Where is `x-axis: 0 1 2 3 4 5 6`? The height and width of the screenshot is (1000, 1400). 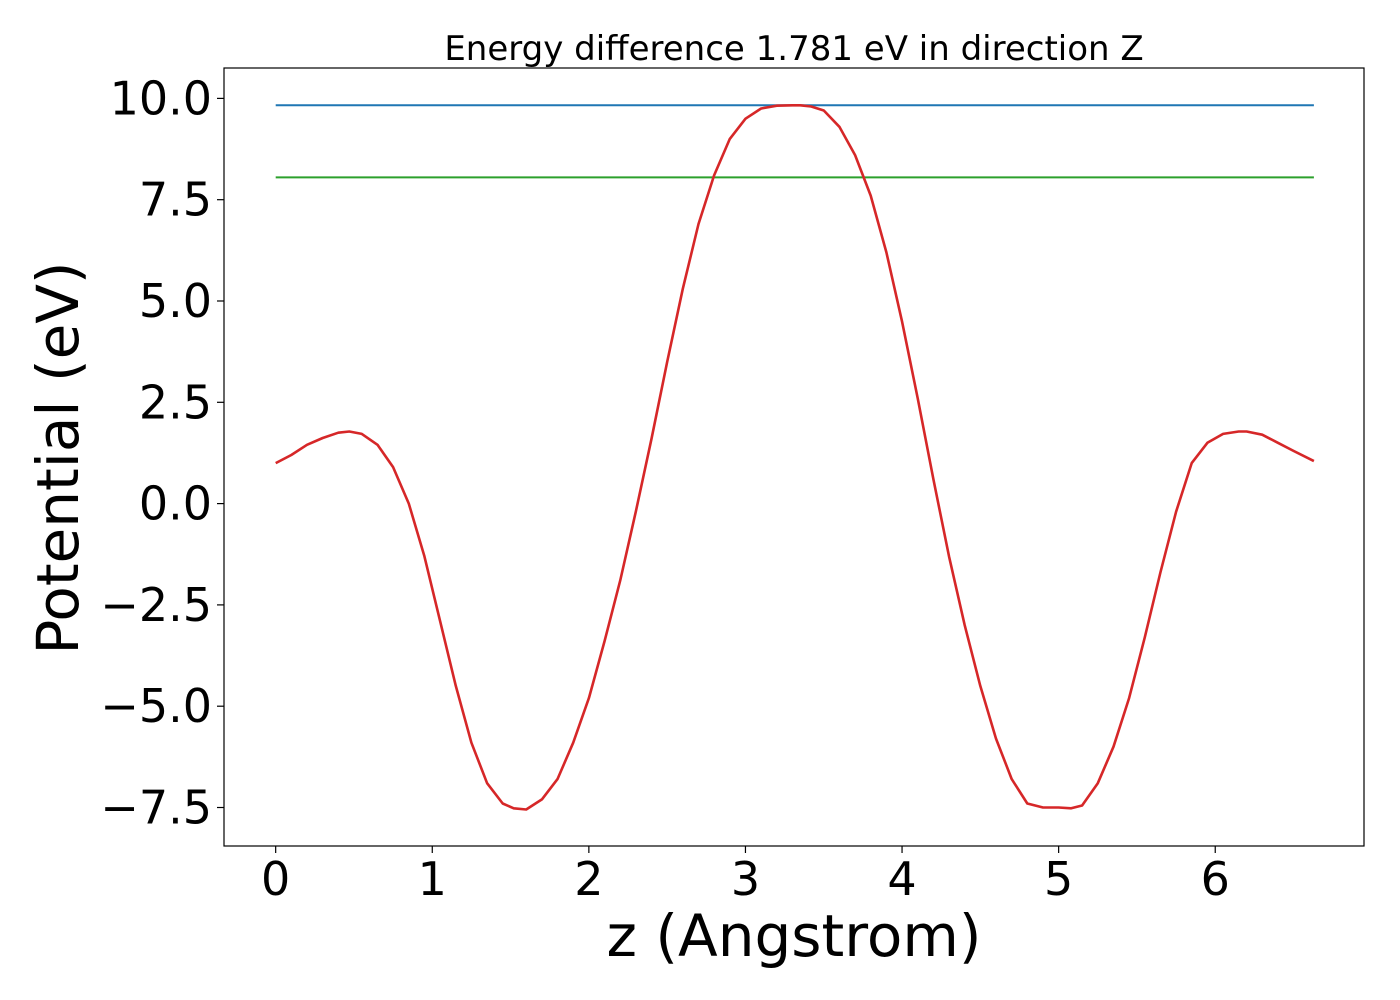
x-axis: 0 1 2 3 4 5 6 is located at coordinates (745, 876).